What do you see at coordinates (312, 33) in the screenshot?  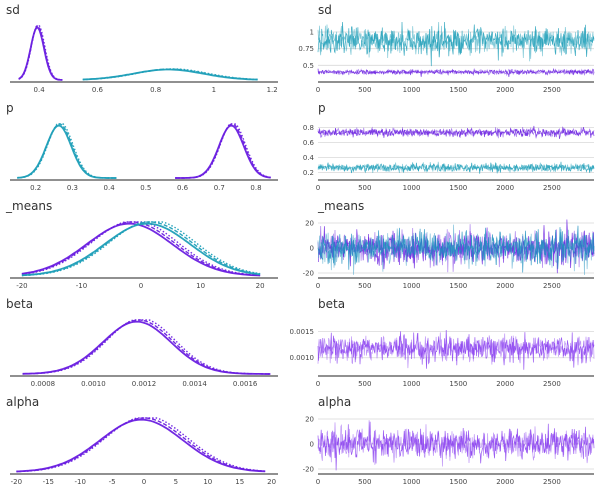 I see `y-tick-label: 1` at bounding box center [312, 33].